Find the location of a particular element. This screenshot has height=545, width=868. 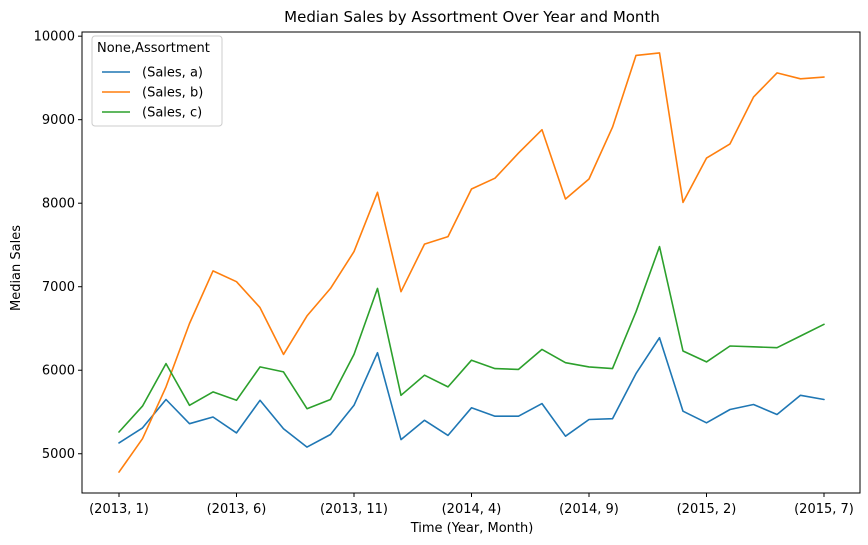

y-axis: 5000 6000 7000 8000 9000 10000 is located at coordinates (58, 246).